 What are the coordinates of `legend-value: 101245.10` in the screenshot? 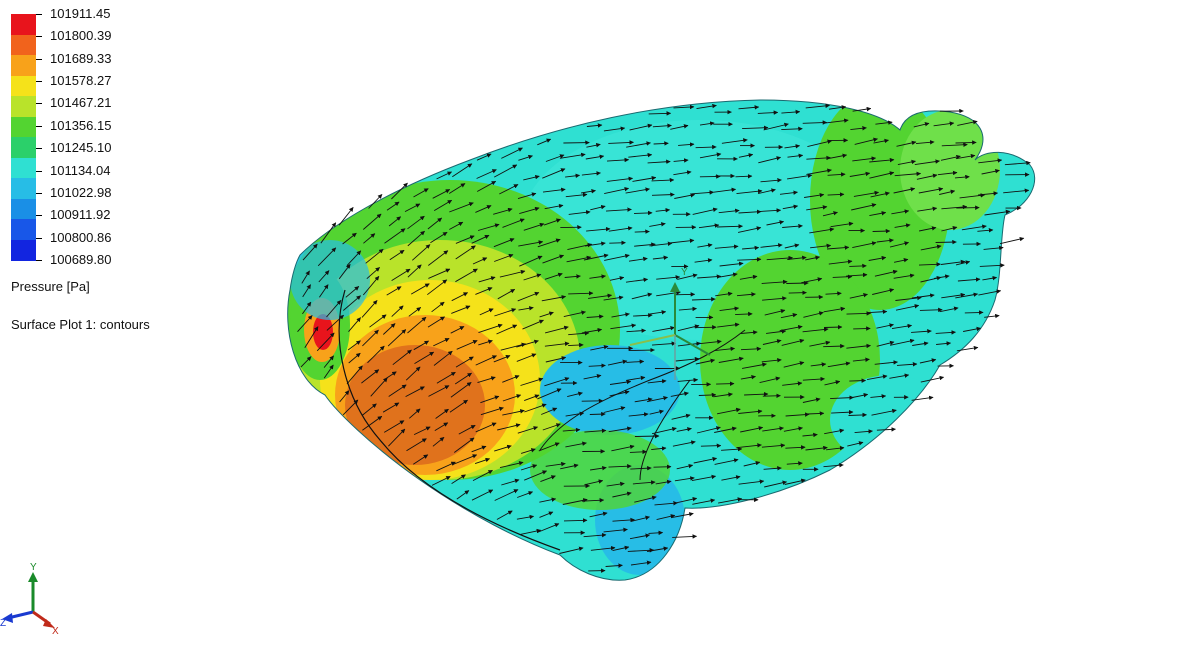 It's located at (81, 148).